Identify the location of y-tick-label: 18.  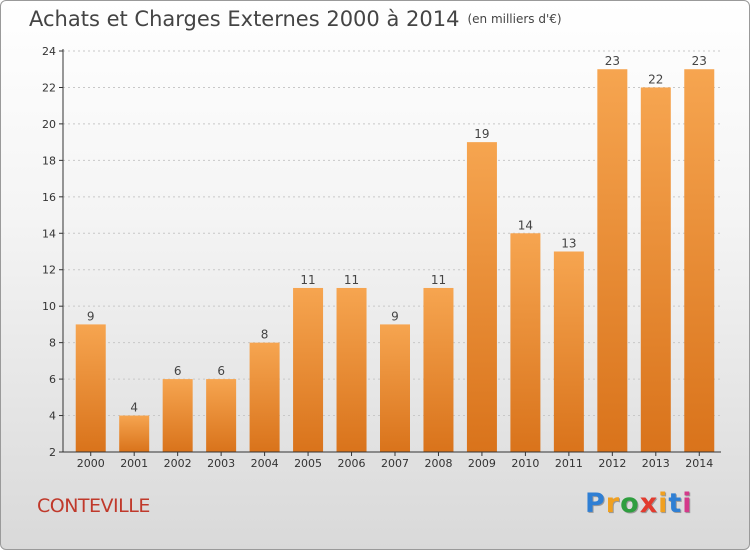
(49, 160).